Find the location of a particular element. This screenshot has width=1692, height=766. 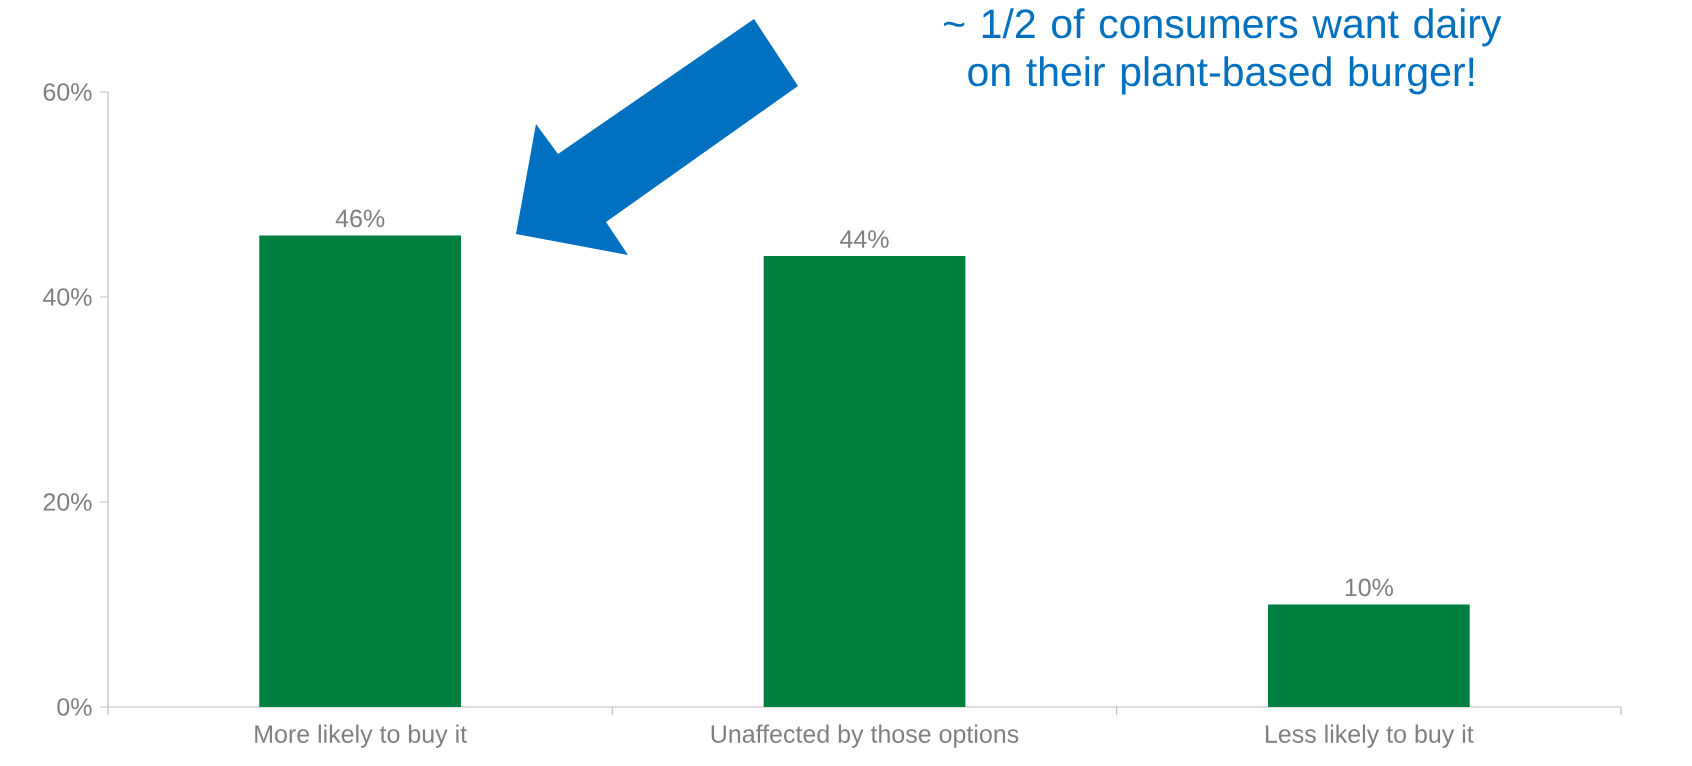

data-label: 46% is located at coordinates (360, 218).